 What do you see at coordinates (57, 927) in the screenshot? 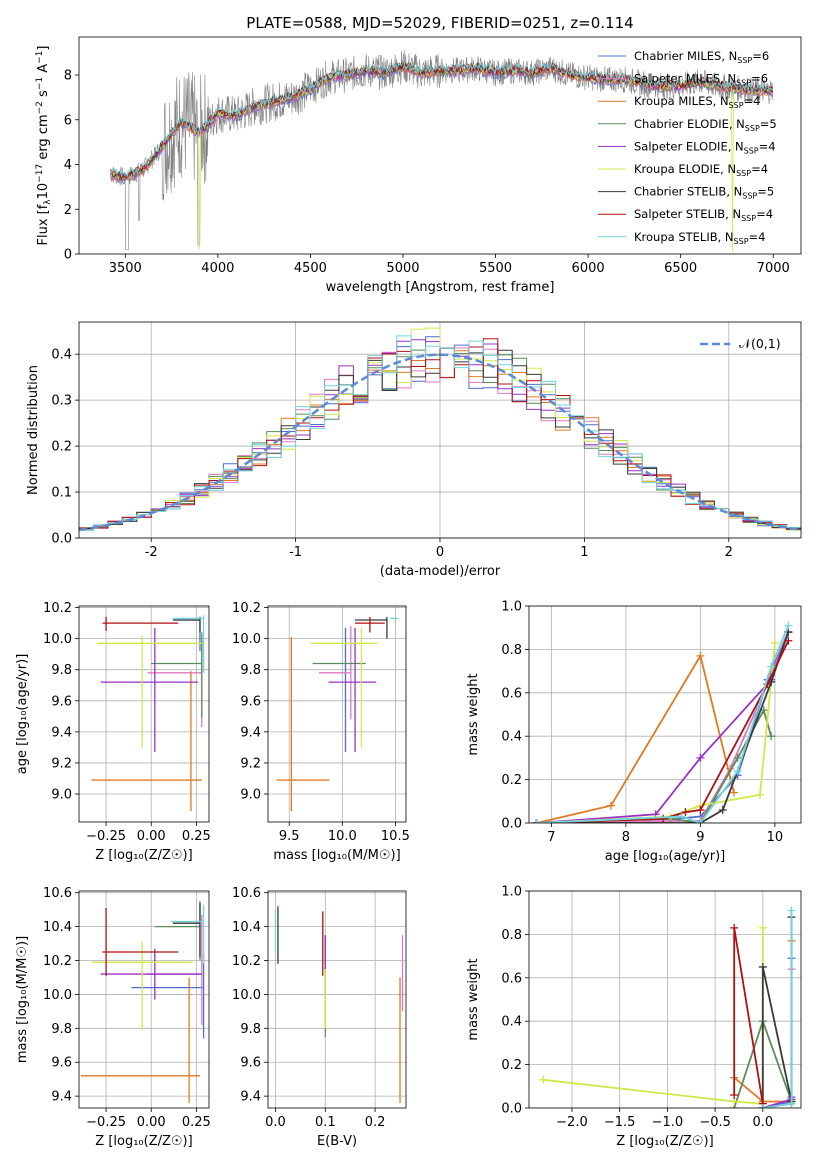
I see `y-tick-label: 10.4` at bounding box center [57, 927].